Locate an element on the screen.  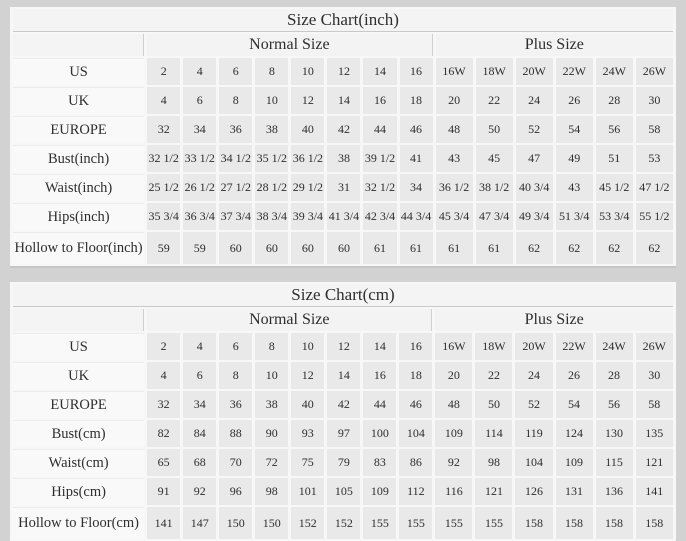
size-row-us: US 2 4 6 8 10 12 14 16 16W 18W 20W 22W 24W 26W is located at coordinates (343, 346).